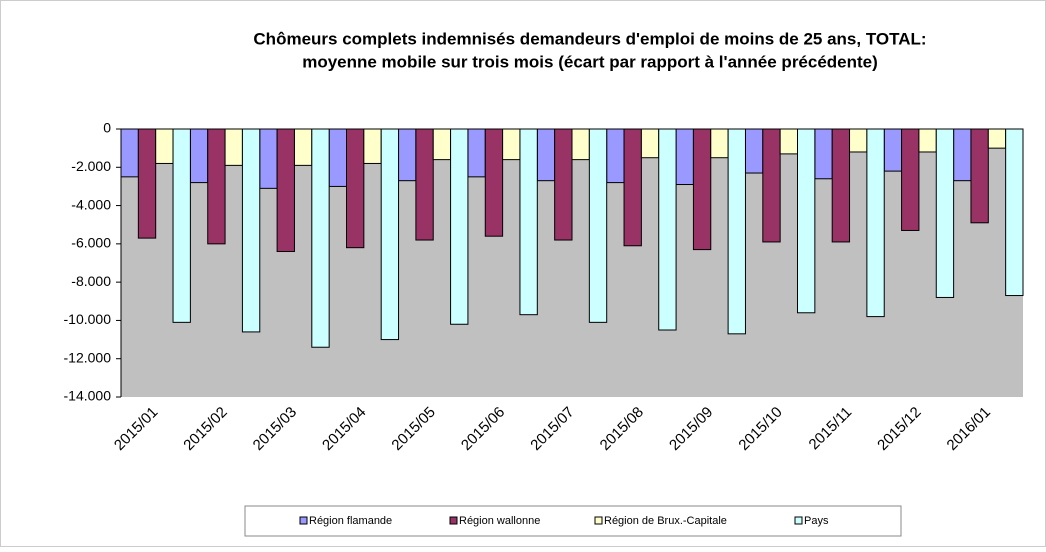  What do you see at coordinates (88, 396) in the screenshot?
I see `y-tick-label: -14.000` at bounding box center [88, 396].